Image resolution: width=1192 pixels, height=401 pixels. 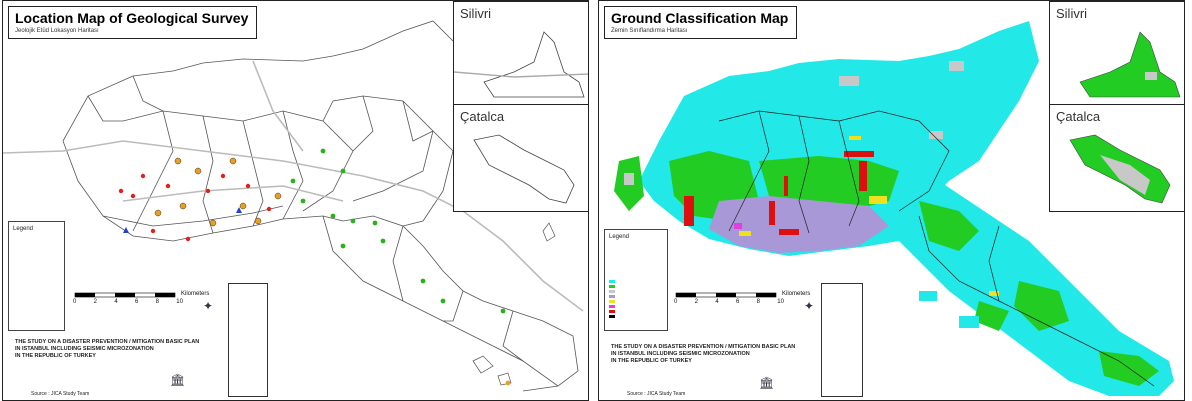 What do you see at coordinates (1072, 13) in the screenshot?
I see `right-inset-silivri-label: Silivri` at bounding box center [1072, 13].